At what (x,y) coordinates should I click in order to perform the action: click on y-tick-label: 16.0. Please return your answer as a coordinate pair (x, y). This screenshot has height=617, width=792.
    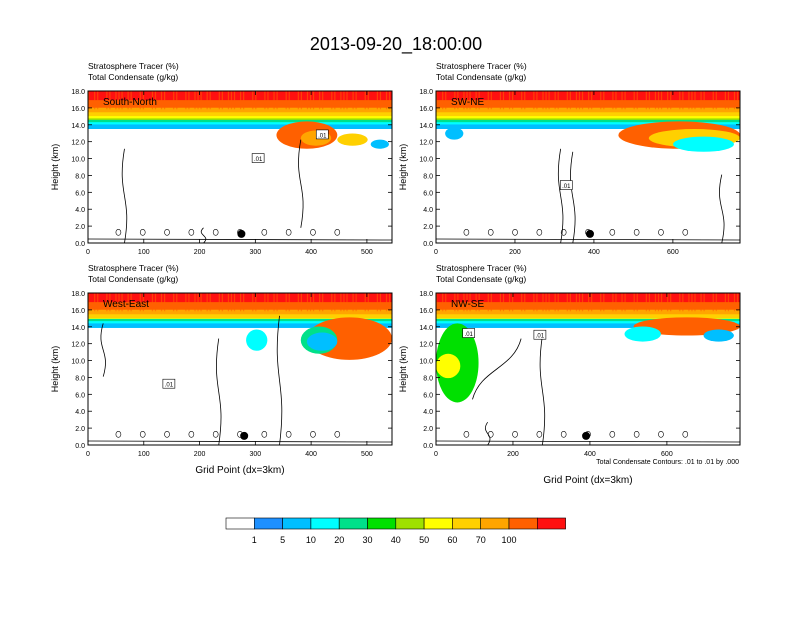
    Looking at the image, I should click on (78, 311).